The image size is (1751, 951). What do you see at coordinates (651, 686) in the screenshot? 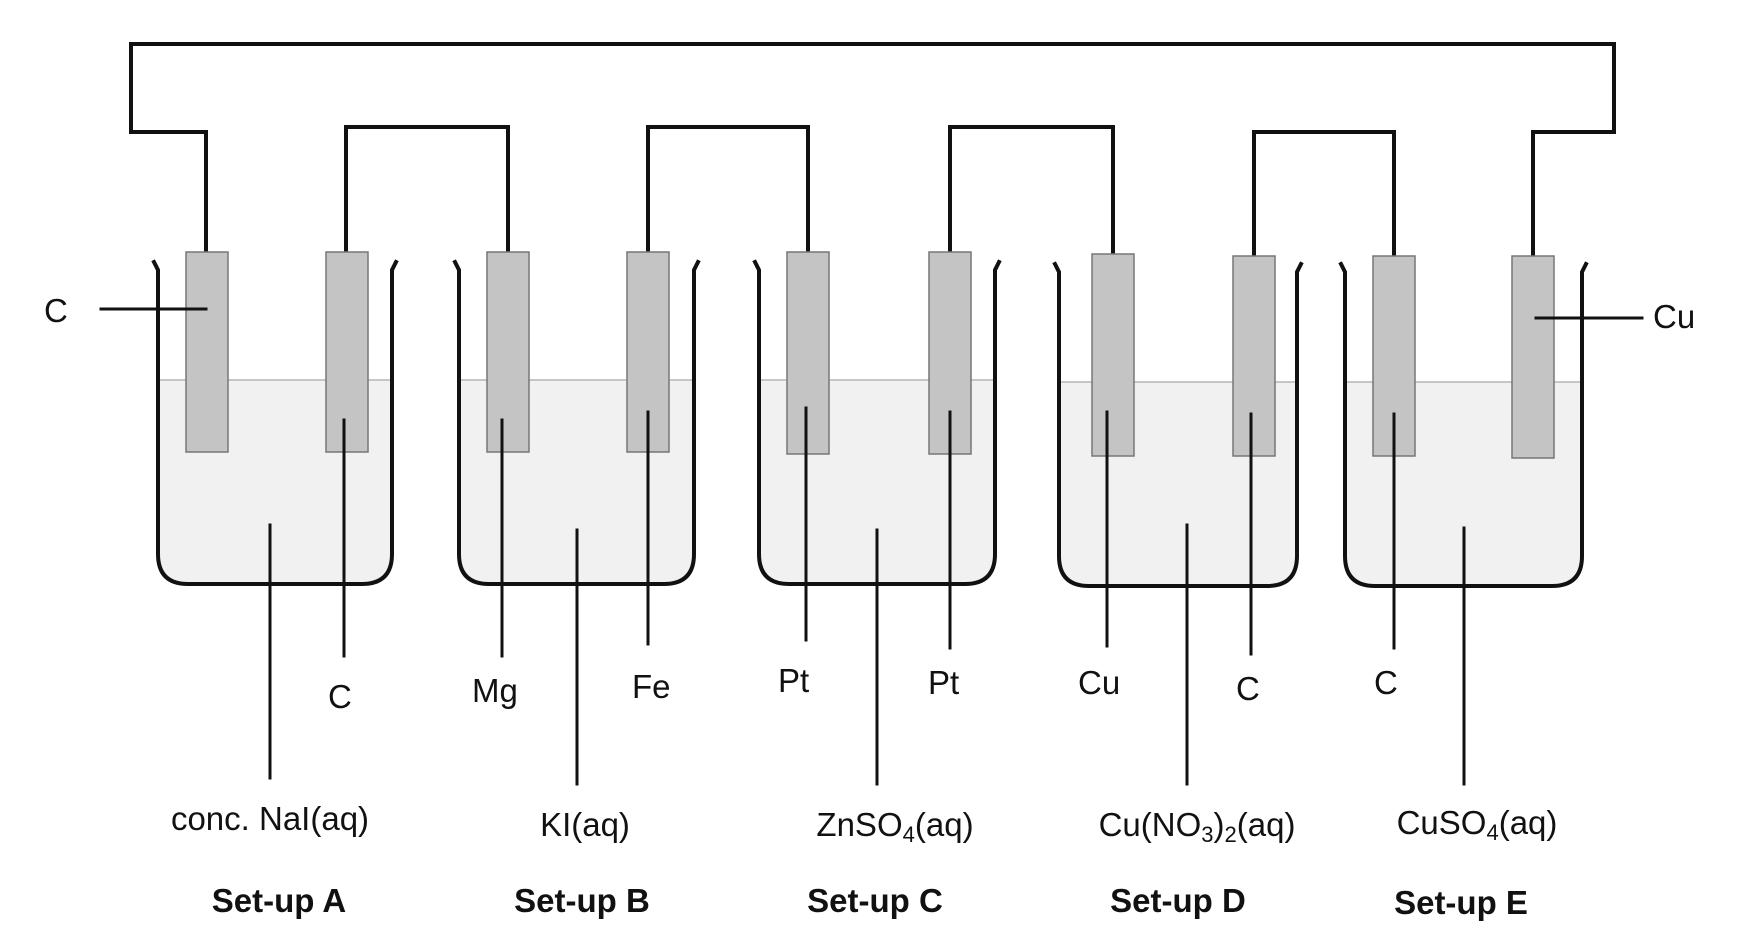
I see `electrode-label-b-right: Fe` at bounding box center [651, 686].